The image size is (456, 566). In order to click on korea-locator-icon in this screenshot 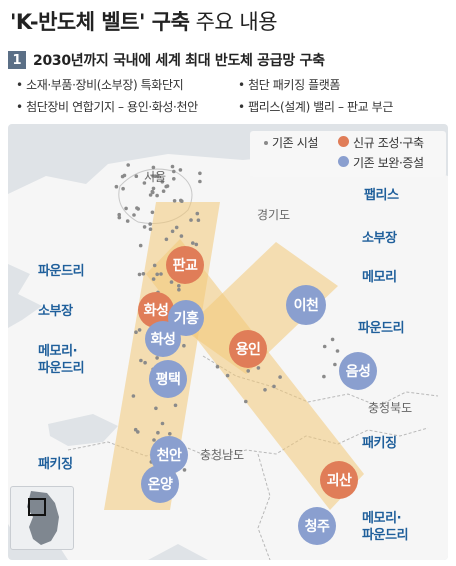, I will do `click(42, 518)`.